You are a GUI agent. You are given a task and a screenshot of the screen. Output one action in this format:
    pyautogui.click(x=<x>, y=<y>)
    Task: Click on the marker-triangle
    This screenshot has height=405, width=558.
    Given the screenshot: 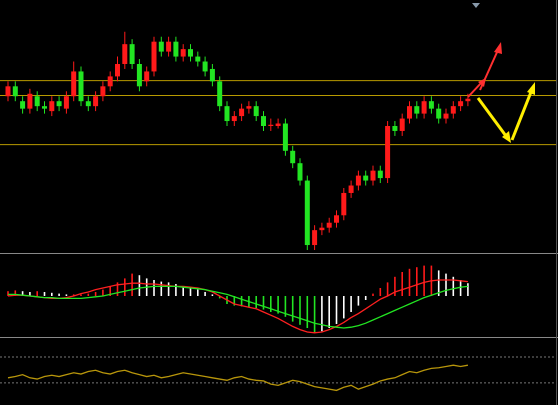 What is the action you would take?
    pyautogui.click(x=476, y=5)
    